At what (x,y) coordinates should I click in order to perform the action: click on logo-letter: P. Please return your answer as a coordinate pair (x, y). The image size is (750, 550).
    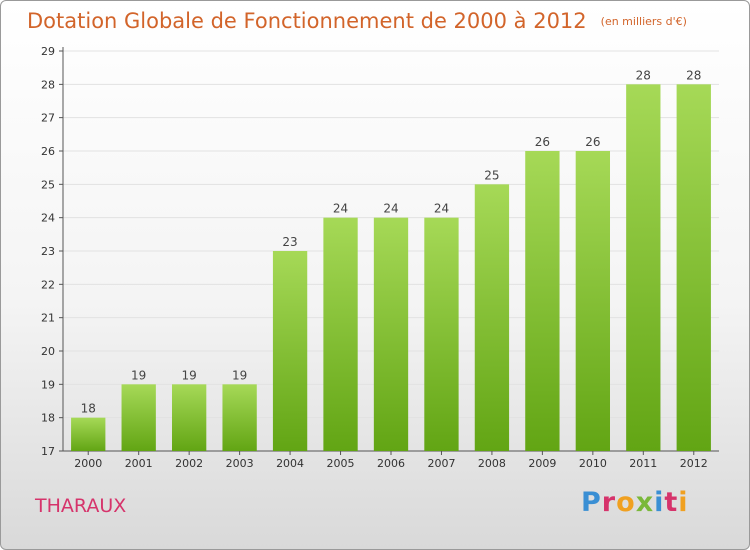
    Looking at the image, I should click on (591, 502).